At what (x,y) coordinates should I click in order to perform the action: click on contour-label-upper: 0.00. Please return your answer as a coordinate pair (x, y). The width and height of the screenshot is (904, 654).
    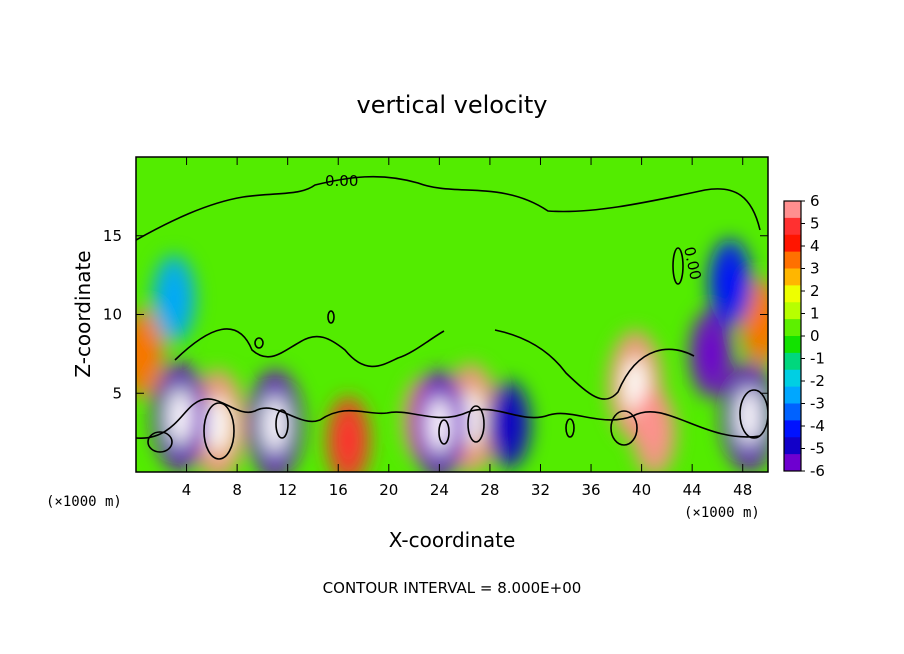
    Looking at the image, I should click on (341, 181).